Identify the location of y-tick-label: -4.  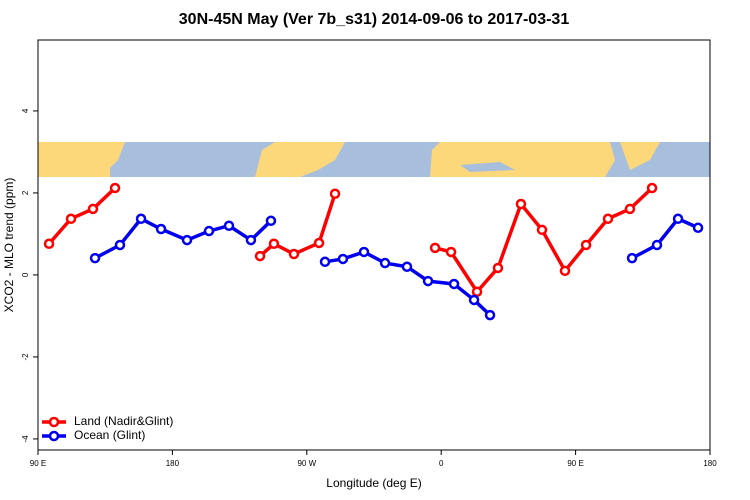
(25, 439).